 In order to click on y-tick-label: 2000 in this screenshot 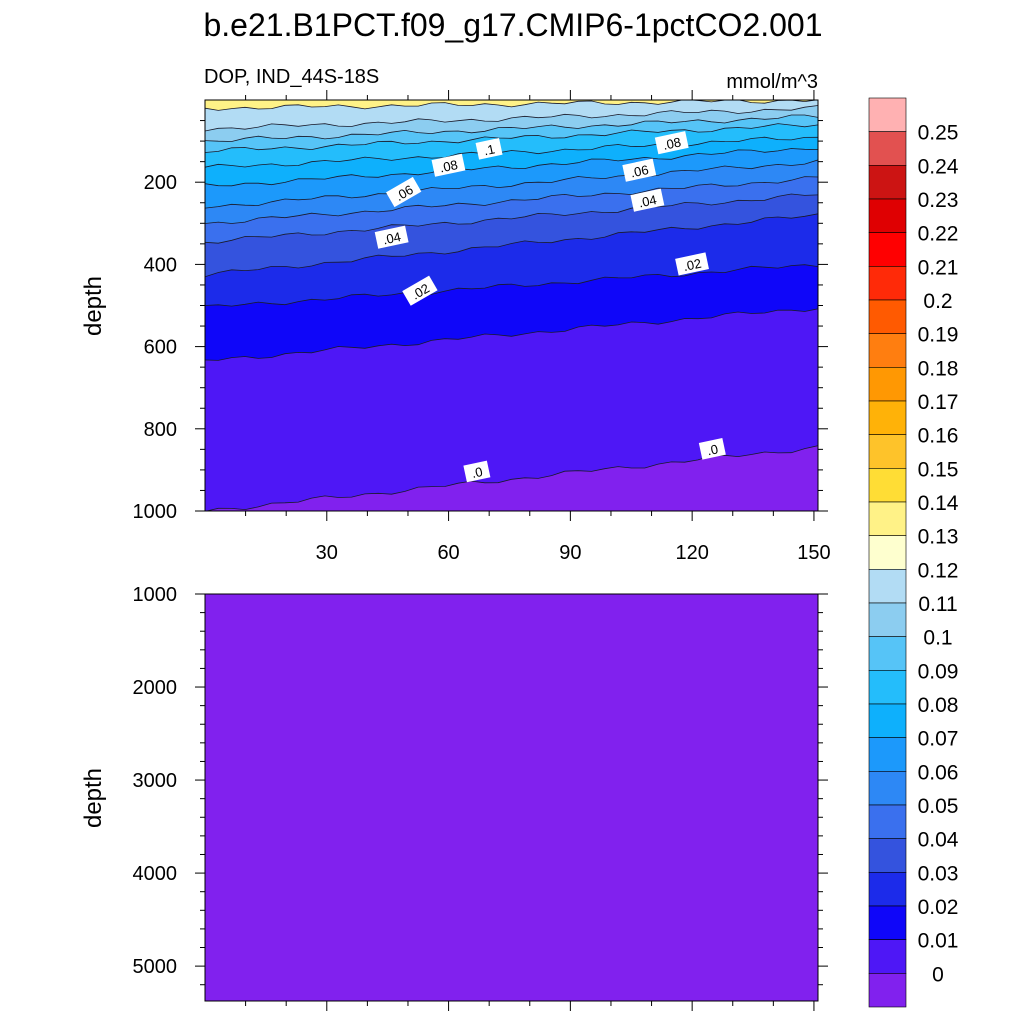, I will do `click(155, 688)`.